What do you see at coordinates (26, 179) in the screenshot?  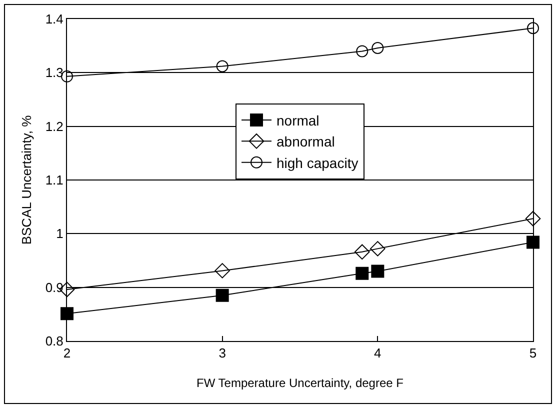 I see `y-axis-title: BSCAL Uncertainty, %` at bounding box center [26, 179].